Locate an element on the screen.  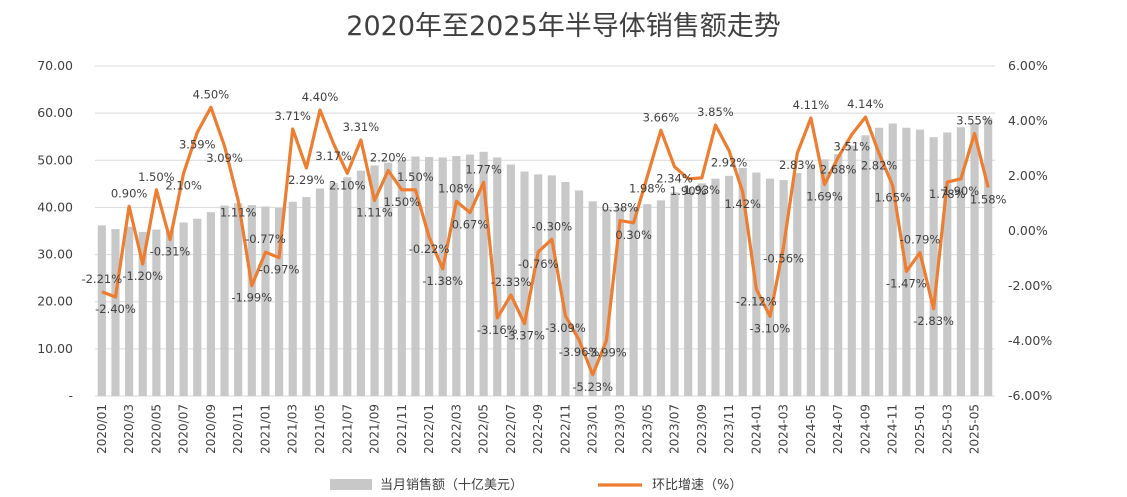
x-axis-tick-label: 2024-11 is located at coordinates (893, 429).